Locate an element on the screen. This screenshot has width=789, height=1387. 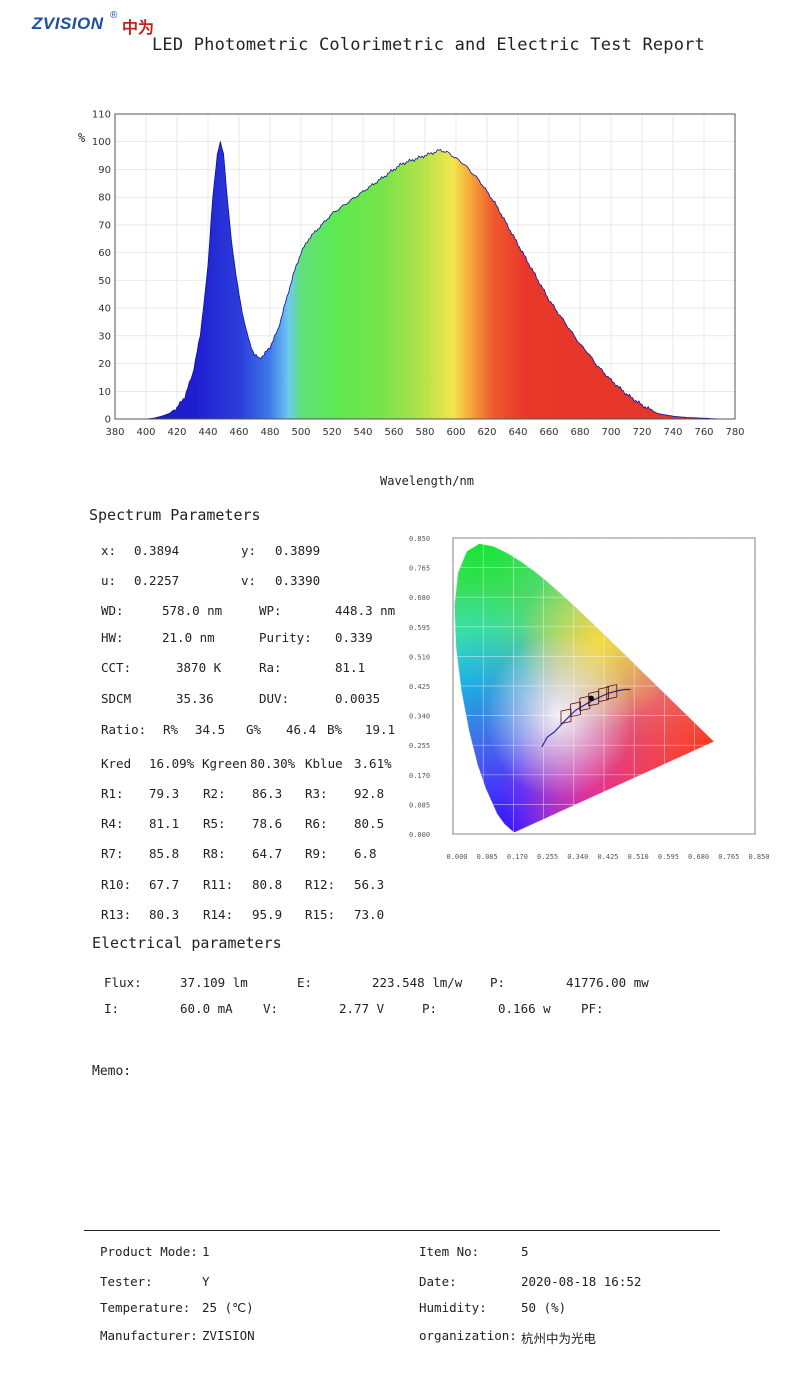
x-tick-label: 760 is located at coordinates (703, 432).